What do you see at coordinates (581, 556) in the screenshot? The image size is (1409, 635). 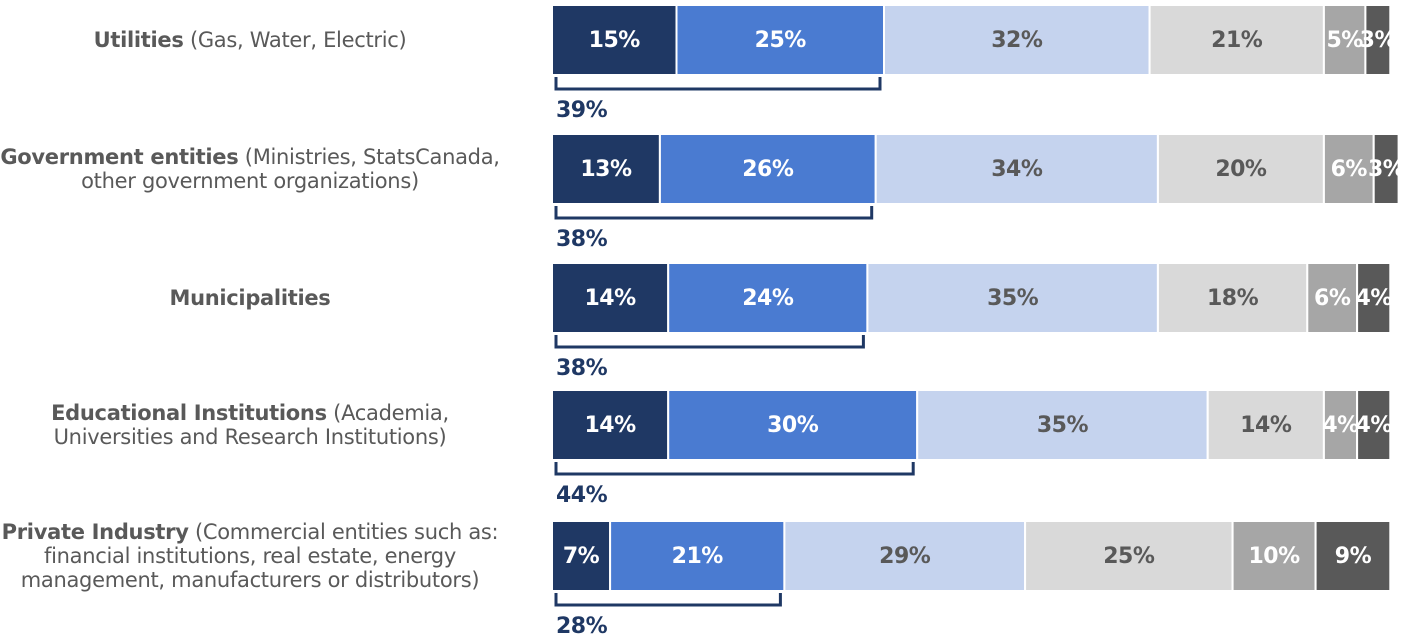 I see `segment-label: 7%` at bounding box center [581, 556].